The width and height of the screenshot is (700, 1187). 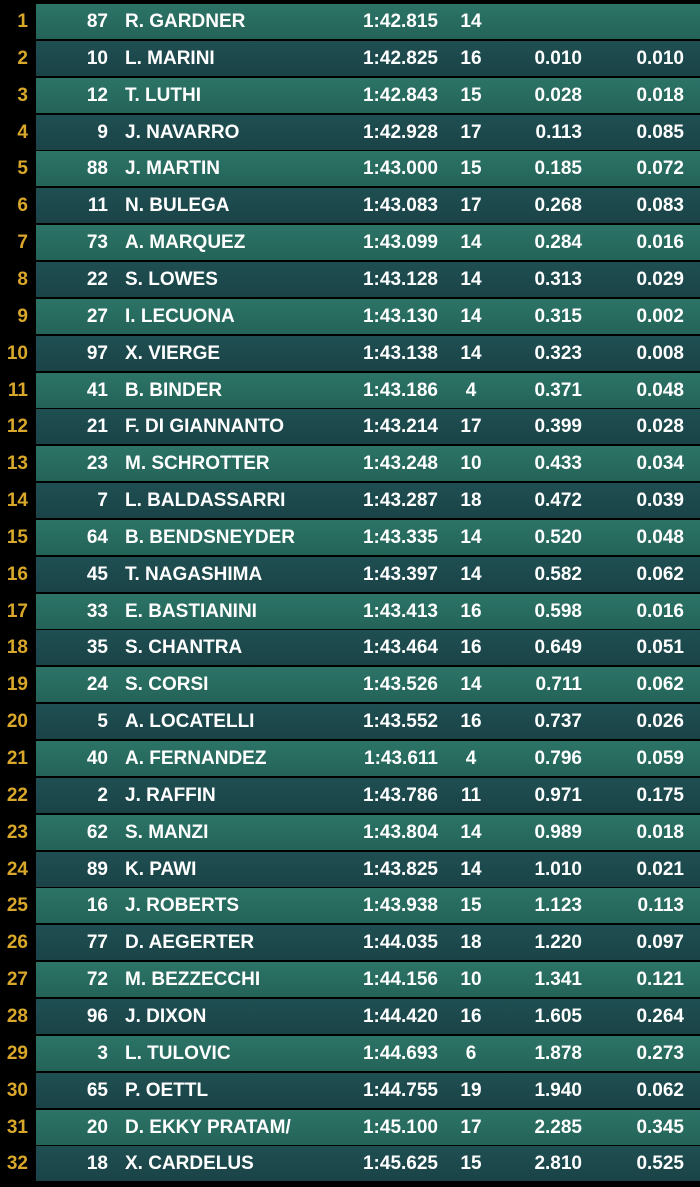 What do you see at coordinates (350, 206) in the screenshot?
I see `table-row: 6 11 N. BULEGA 1:43.083 17 0.268 0.083` at bounding box center [350, 206].